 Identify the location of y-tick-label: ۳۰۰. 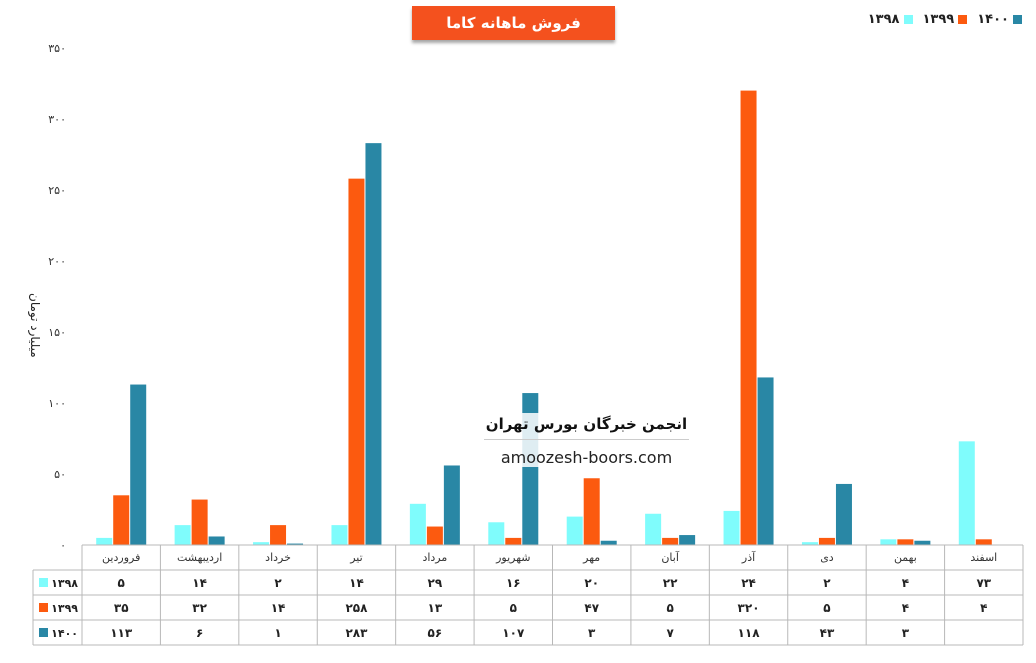
(57, 119).